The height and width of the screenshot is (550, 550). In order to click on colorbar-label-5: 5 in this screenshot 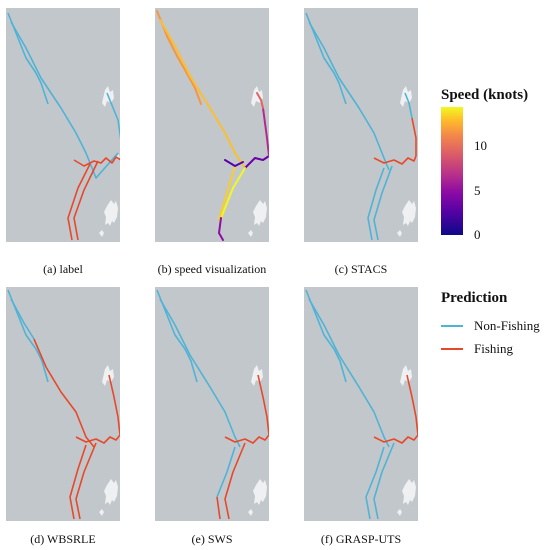, I will do `click(477, 190)`.